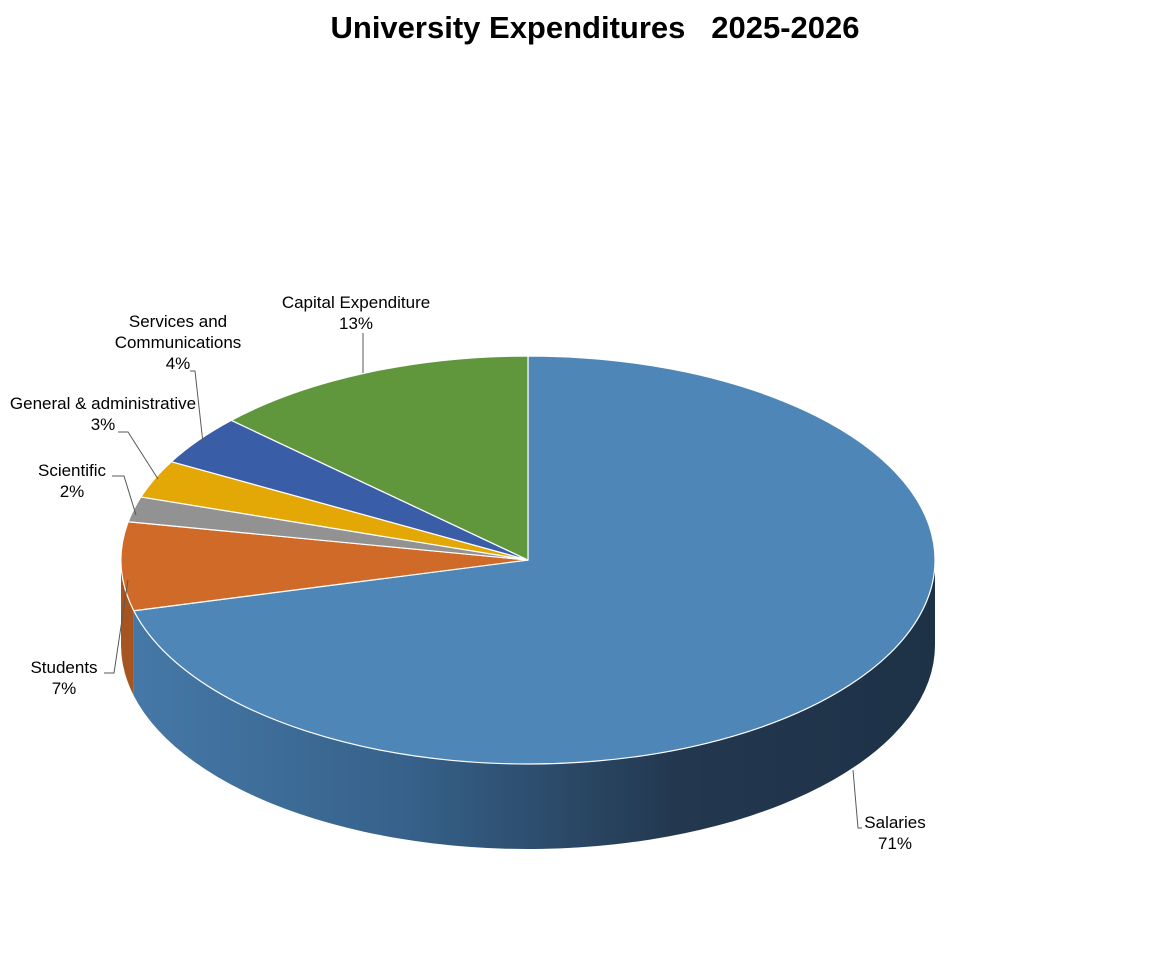 This screenshot has width=1170, height=980. Describe the element at coordinates (124, 495) in the screenshot. I see `leader-line-scientific` at that location.